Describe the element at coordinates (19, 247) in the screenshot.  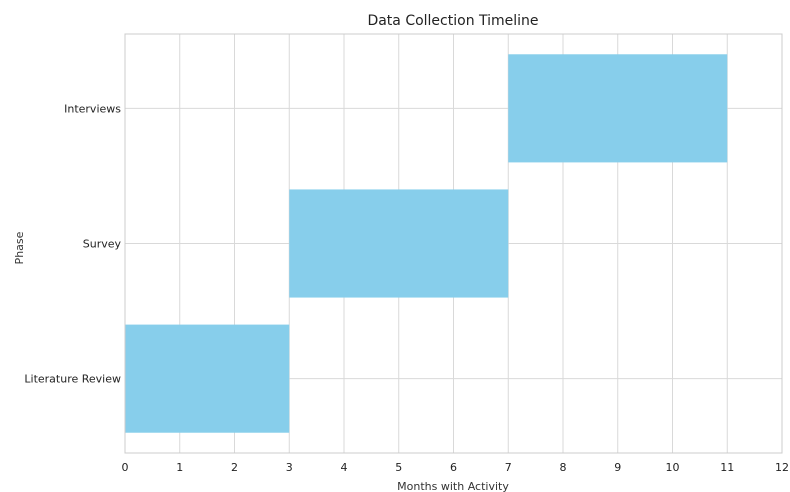
I see `y-axis-label: Phase` at that location.